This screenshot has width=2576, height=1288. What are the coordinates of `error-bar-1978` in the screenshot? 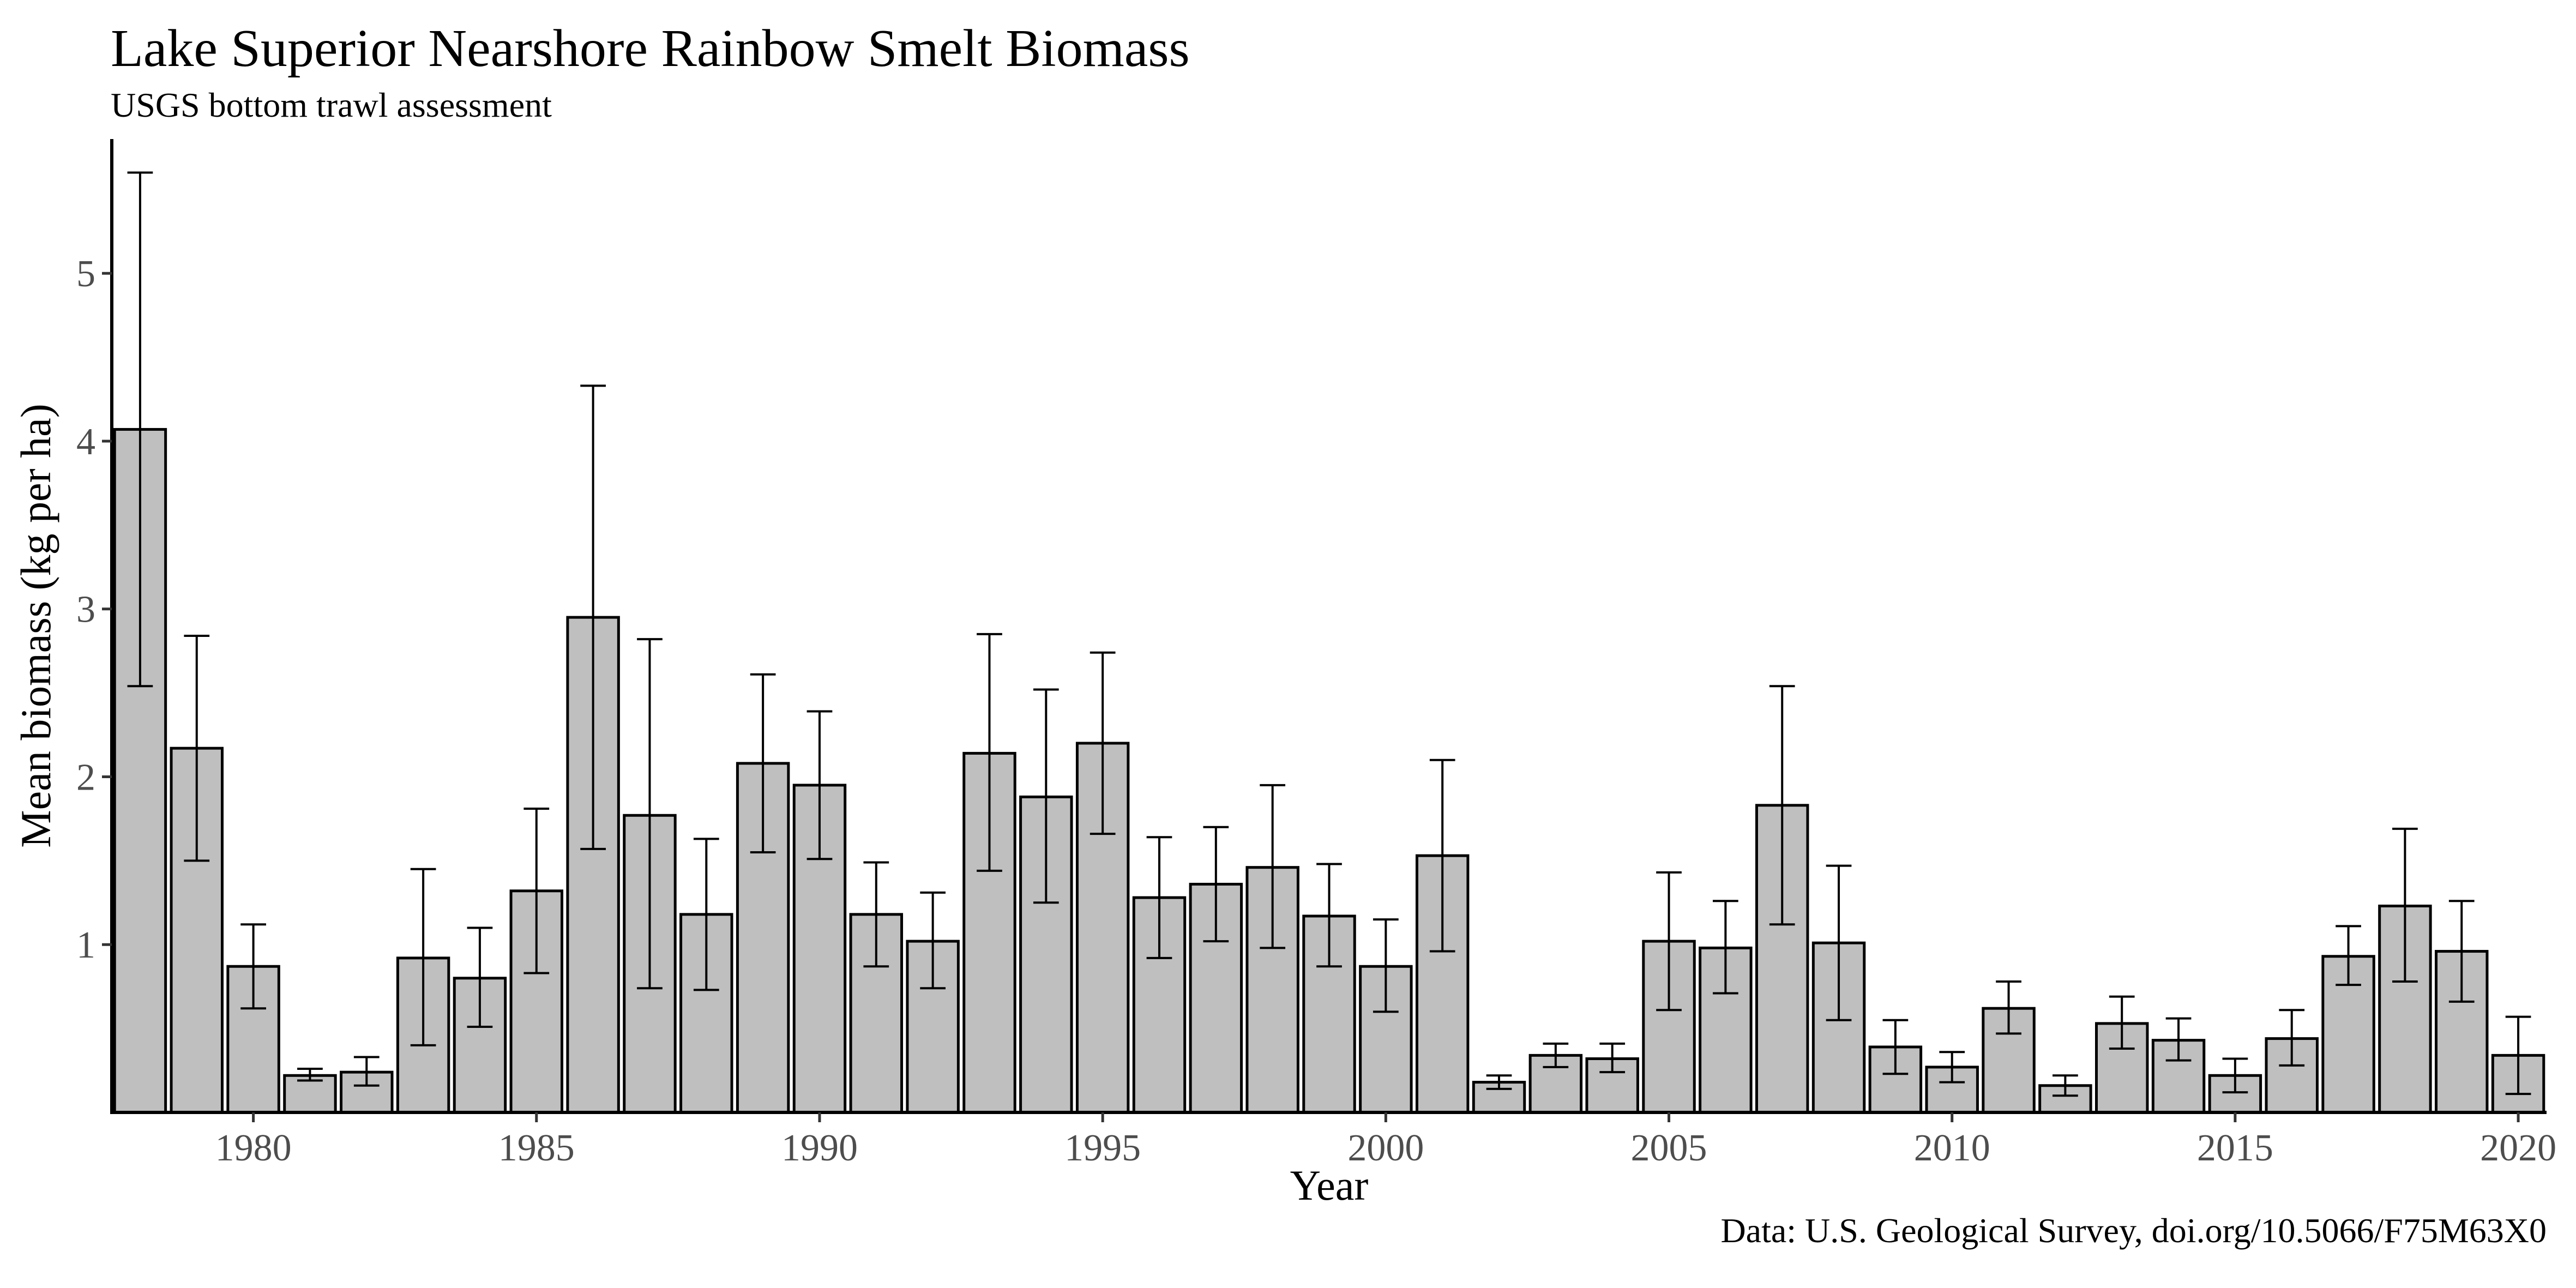 It's located at (140, 429).